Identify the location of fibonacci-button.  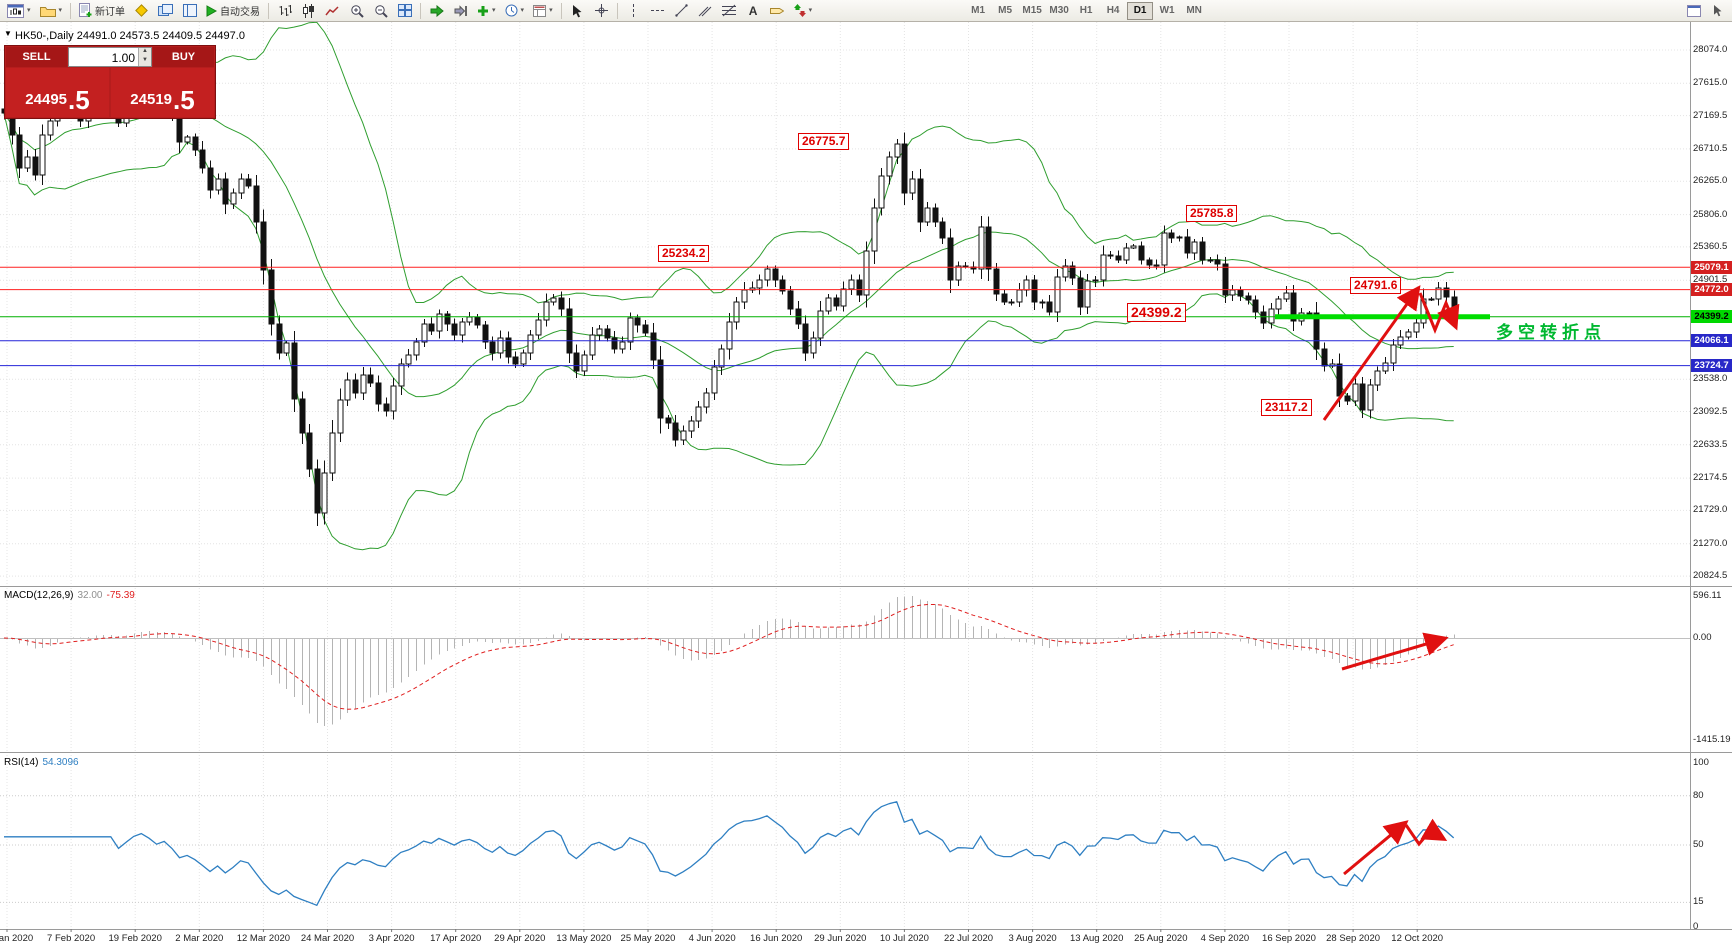
(729, 11).